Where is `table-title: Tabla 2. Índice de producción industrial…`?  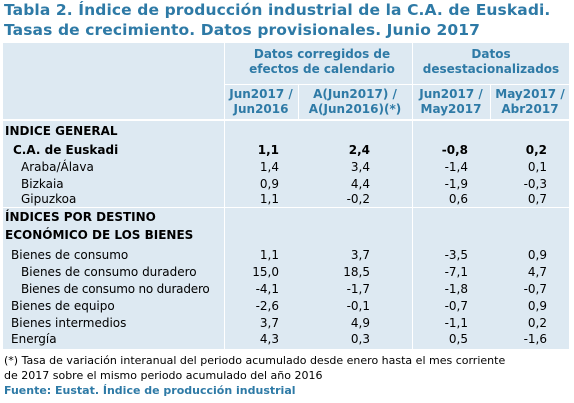
table-title: Tabla 2. Índice de producción industrial… is located at coordinates (287, 20).